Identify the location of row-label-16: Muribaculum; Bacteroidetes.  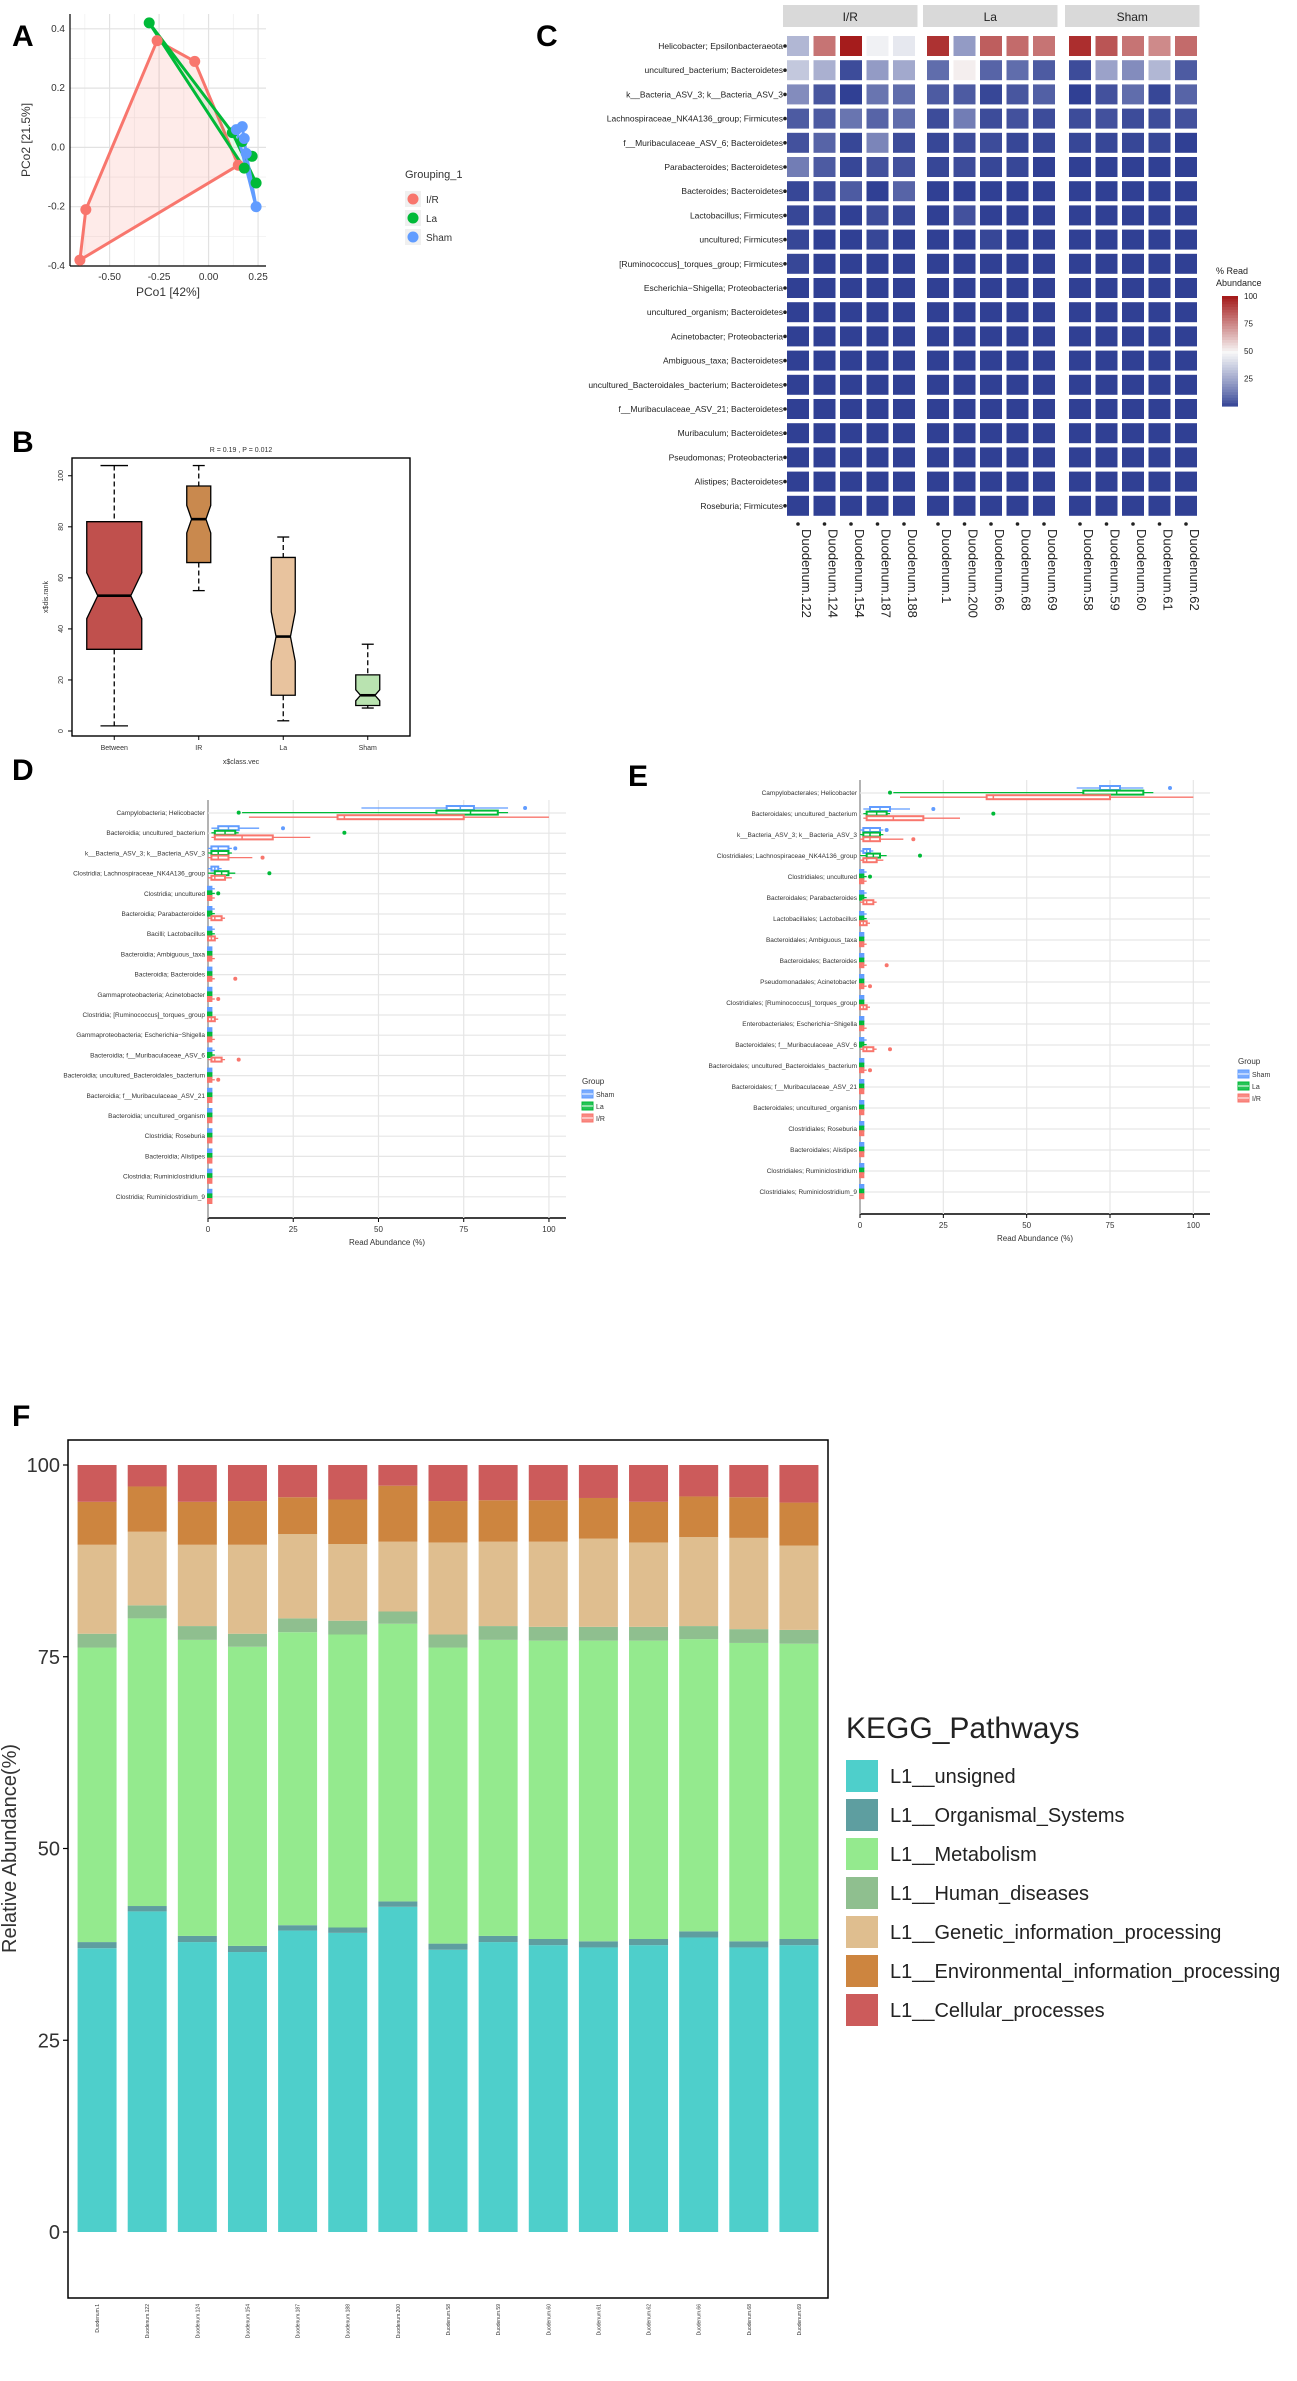
(730, 433).